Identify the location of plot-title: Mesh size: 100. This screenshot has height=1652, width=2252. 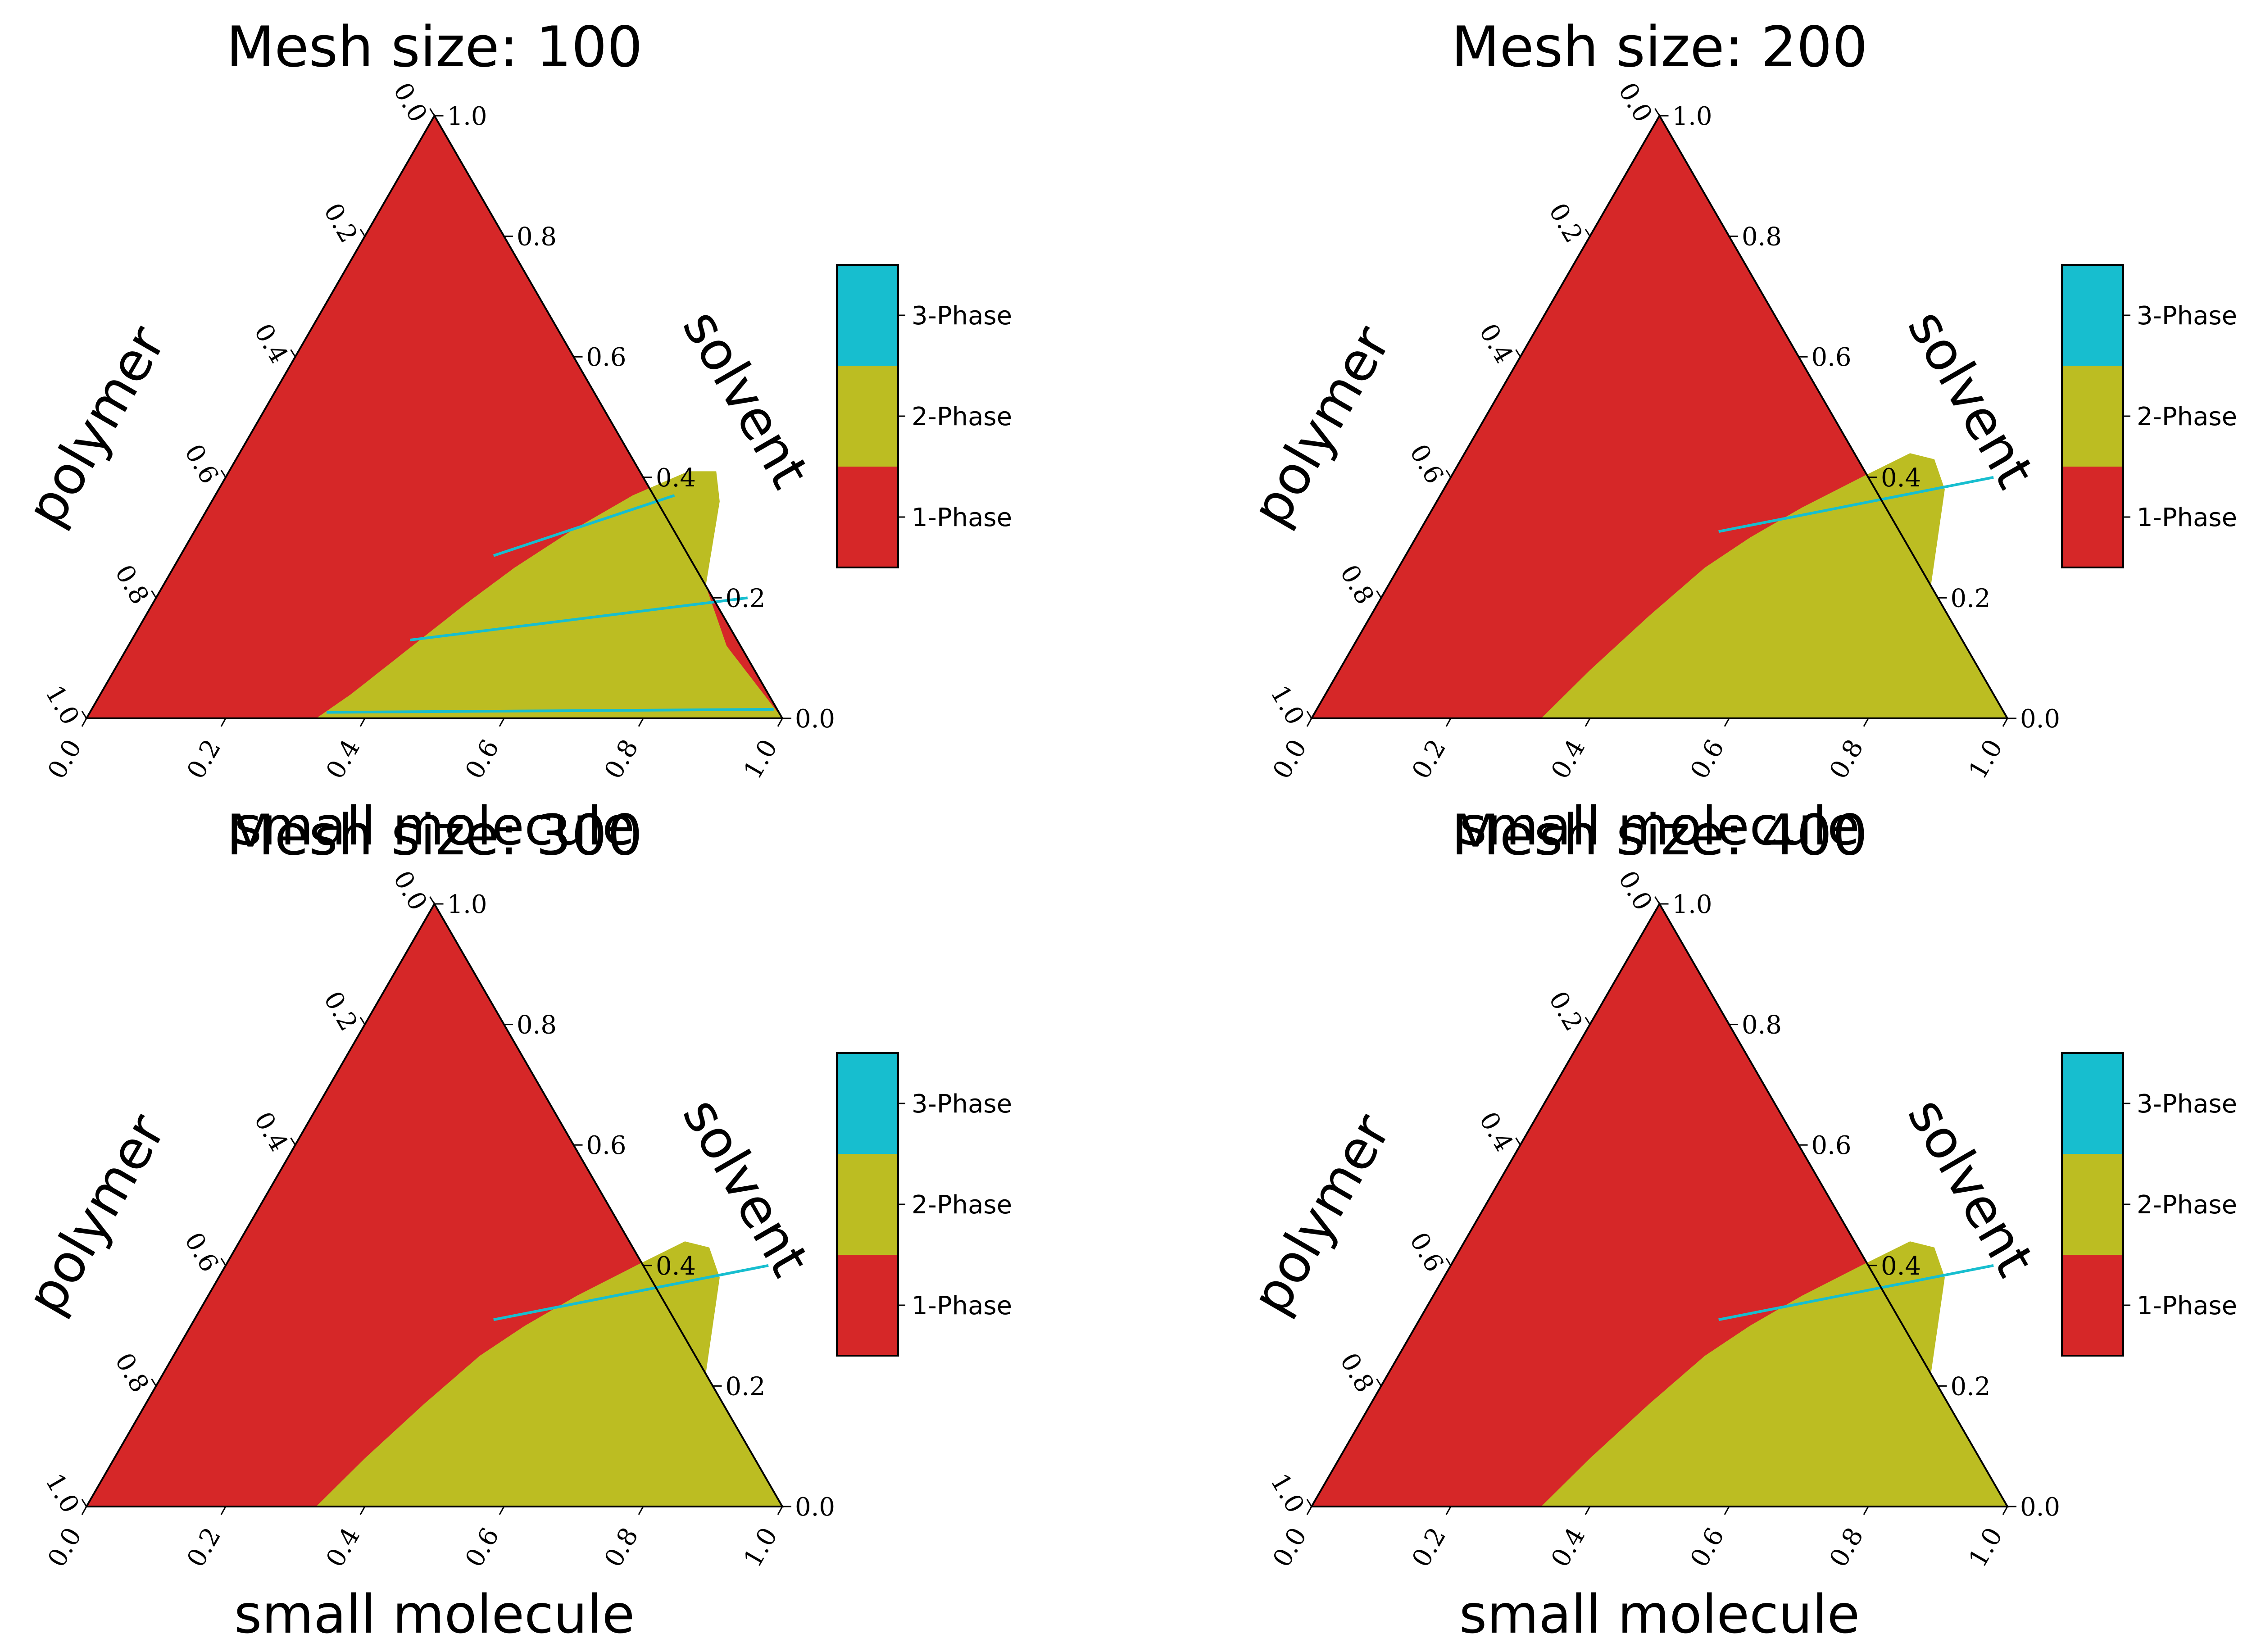
(434, 47).